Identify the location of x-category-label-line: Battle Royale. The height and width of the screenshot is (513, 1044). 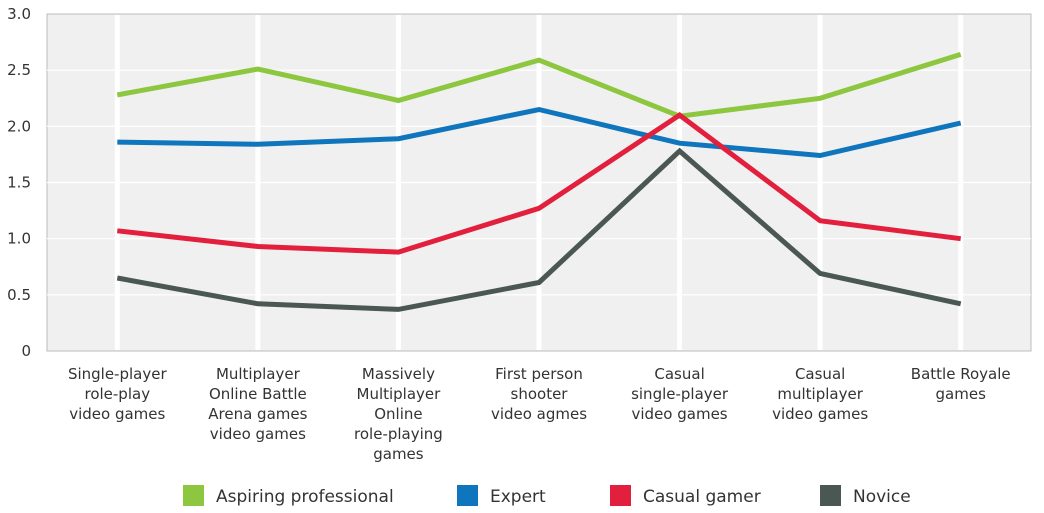
(961, 374).